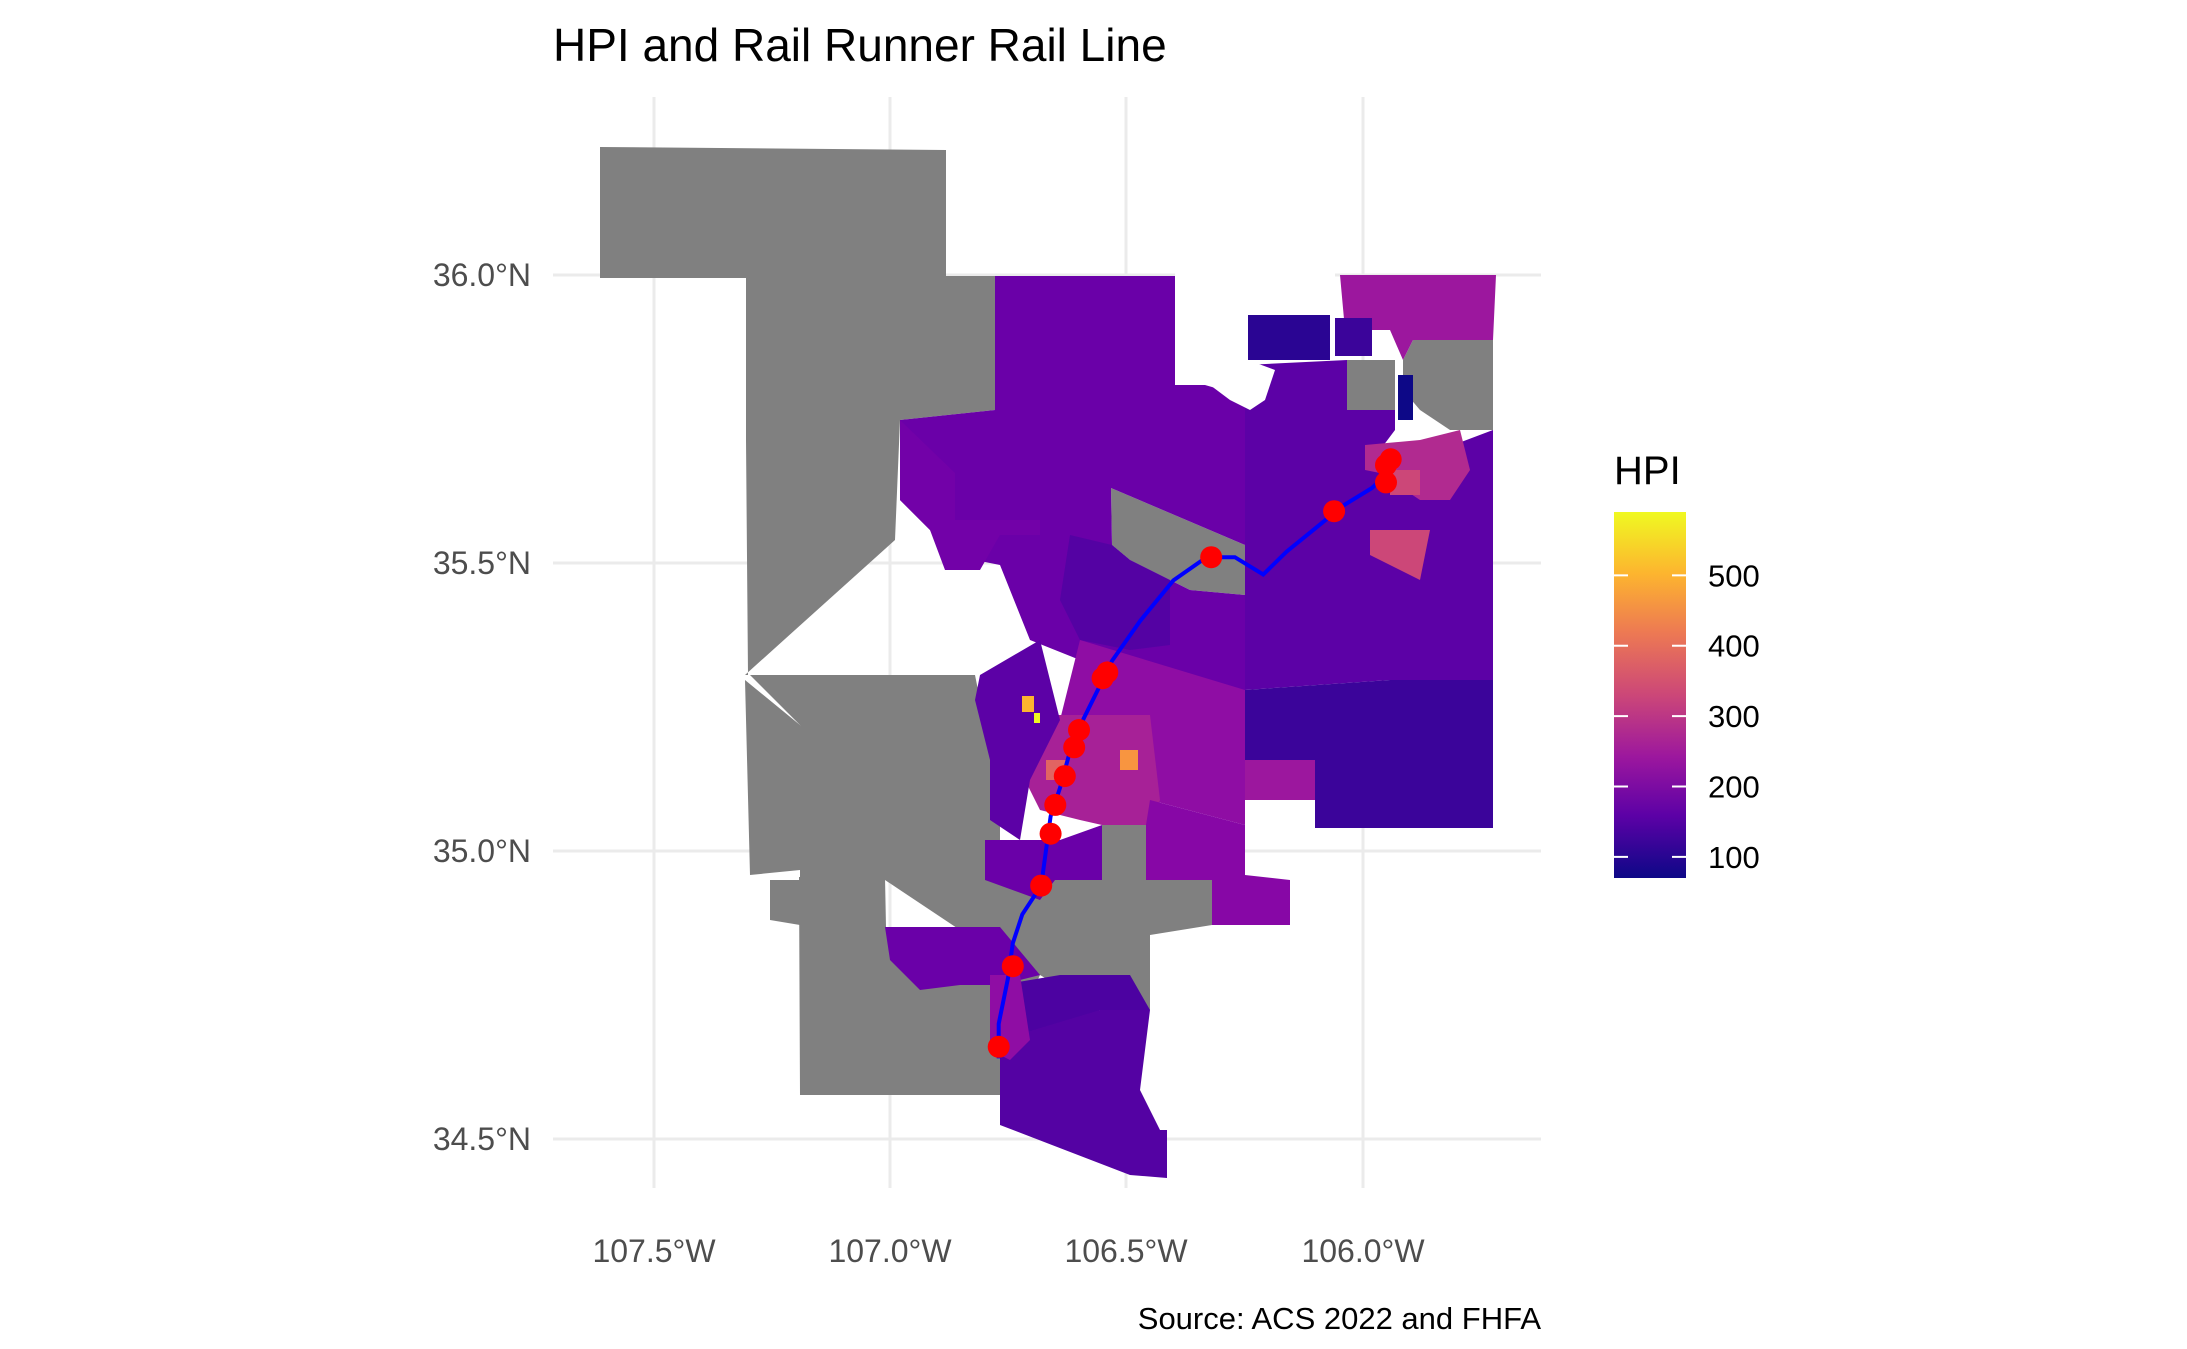 This screenshot has height=1349, width=2187. What do you see at coordinates (1734, 646) in the screenshot?
I see `legend-tick-label: 400` at bounding box center [1734, 646].